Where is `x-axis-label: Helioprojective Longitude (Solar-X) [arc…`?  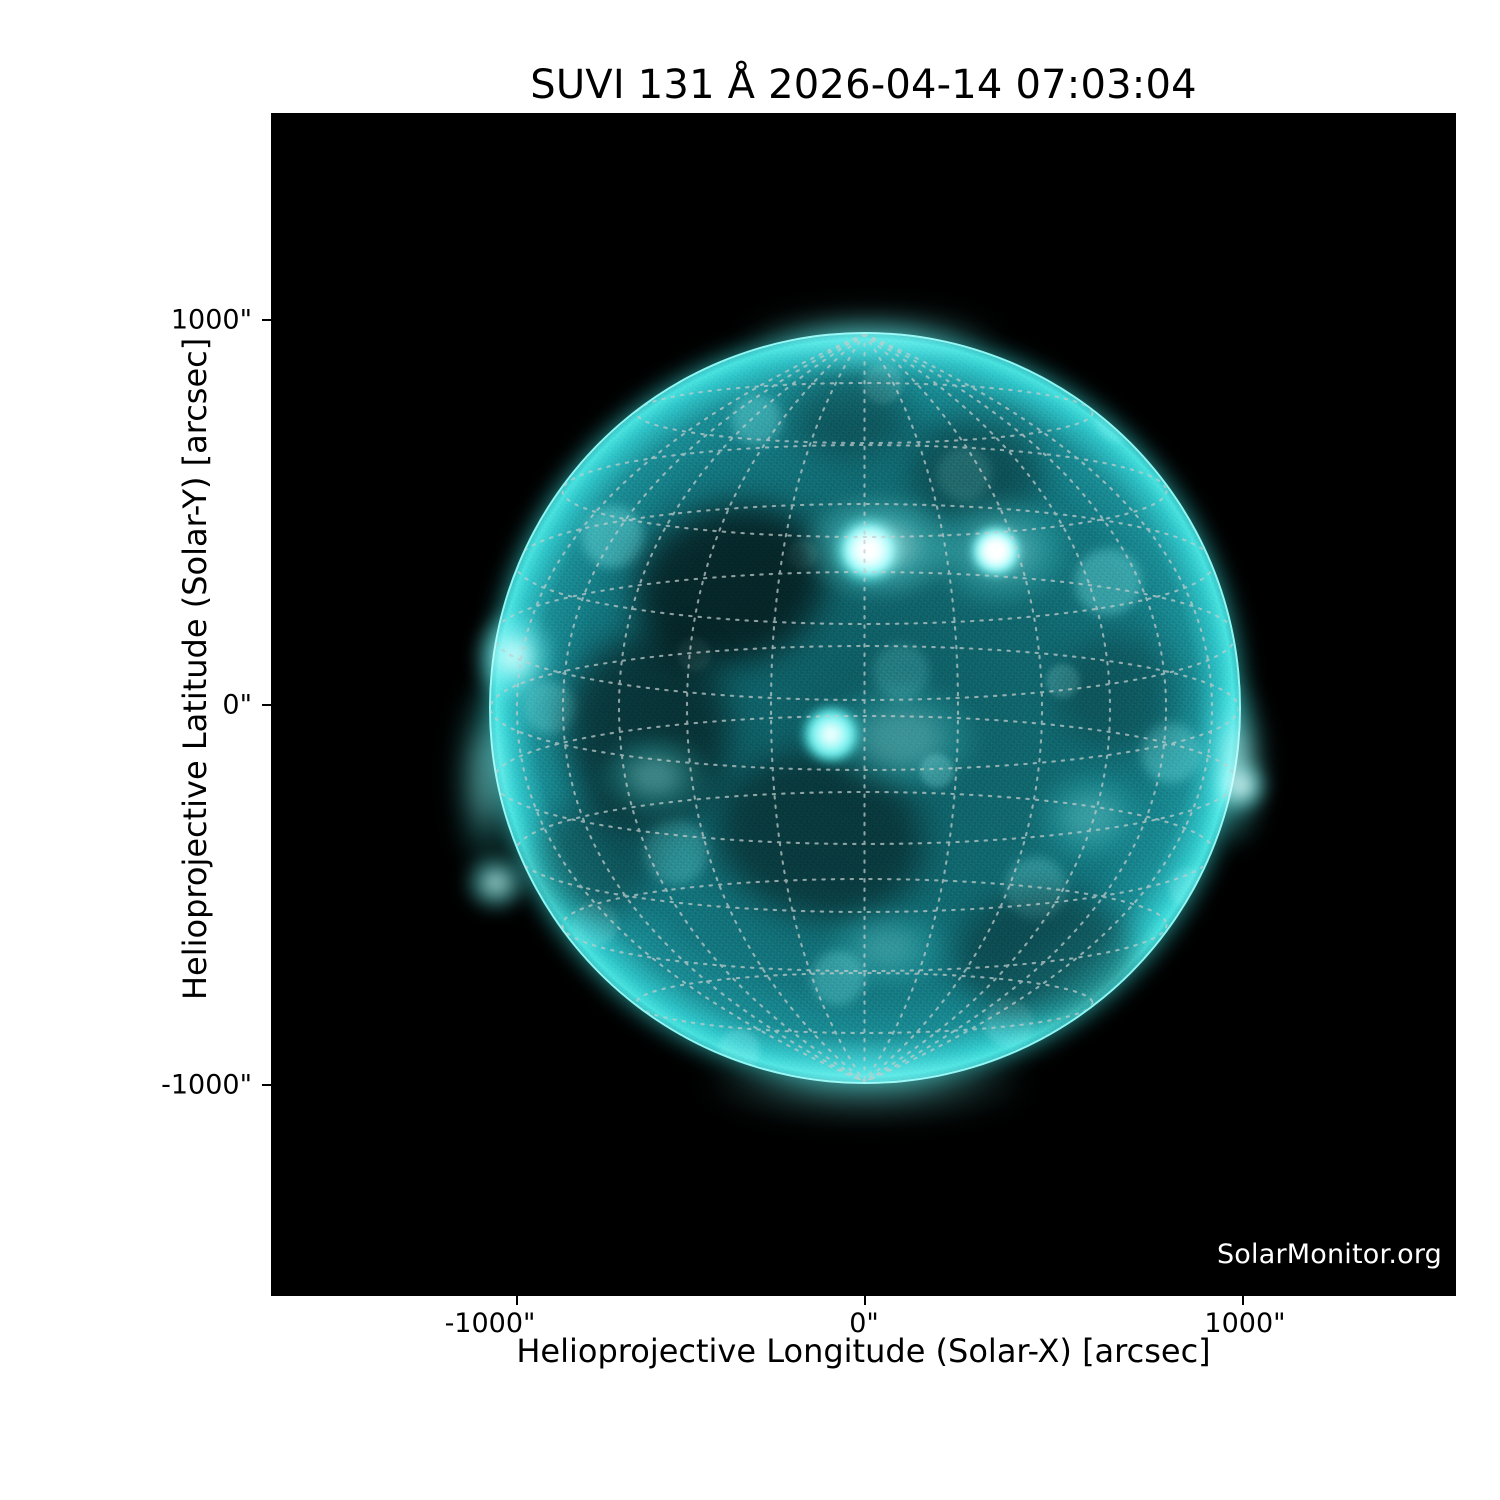 x-axis-label: Helioprojective Longitude (Solar-X) [arc… is located at coordinates (863, 1351).